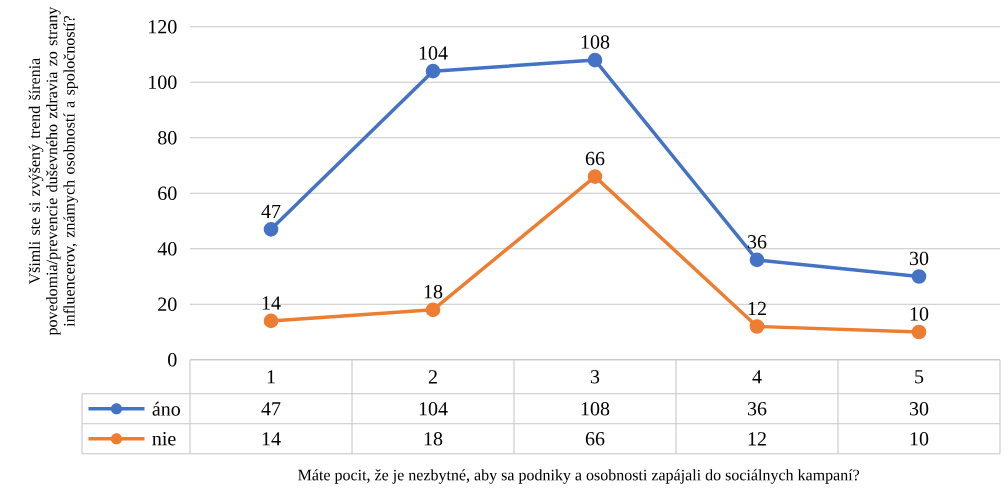  I want to click on y-tick-label: 0, so click(172, 360).